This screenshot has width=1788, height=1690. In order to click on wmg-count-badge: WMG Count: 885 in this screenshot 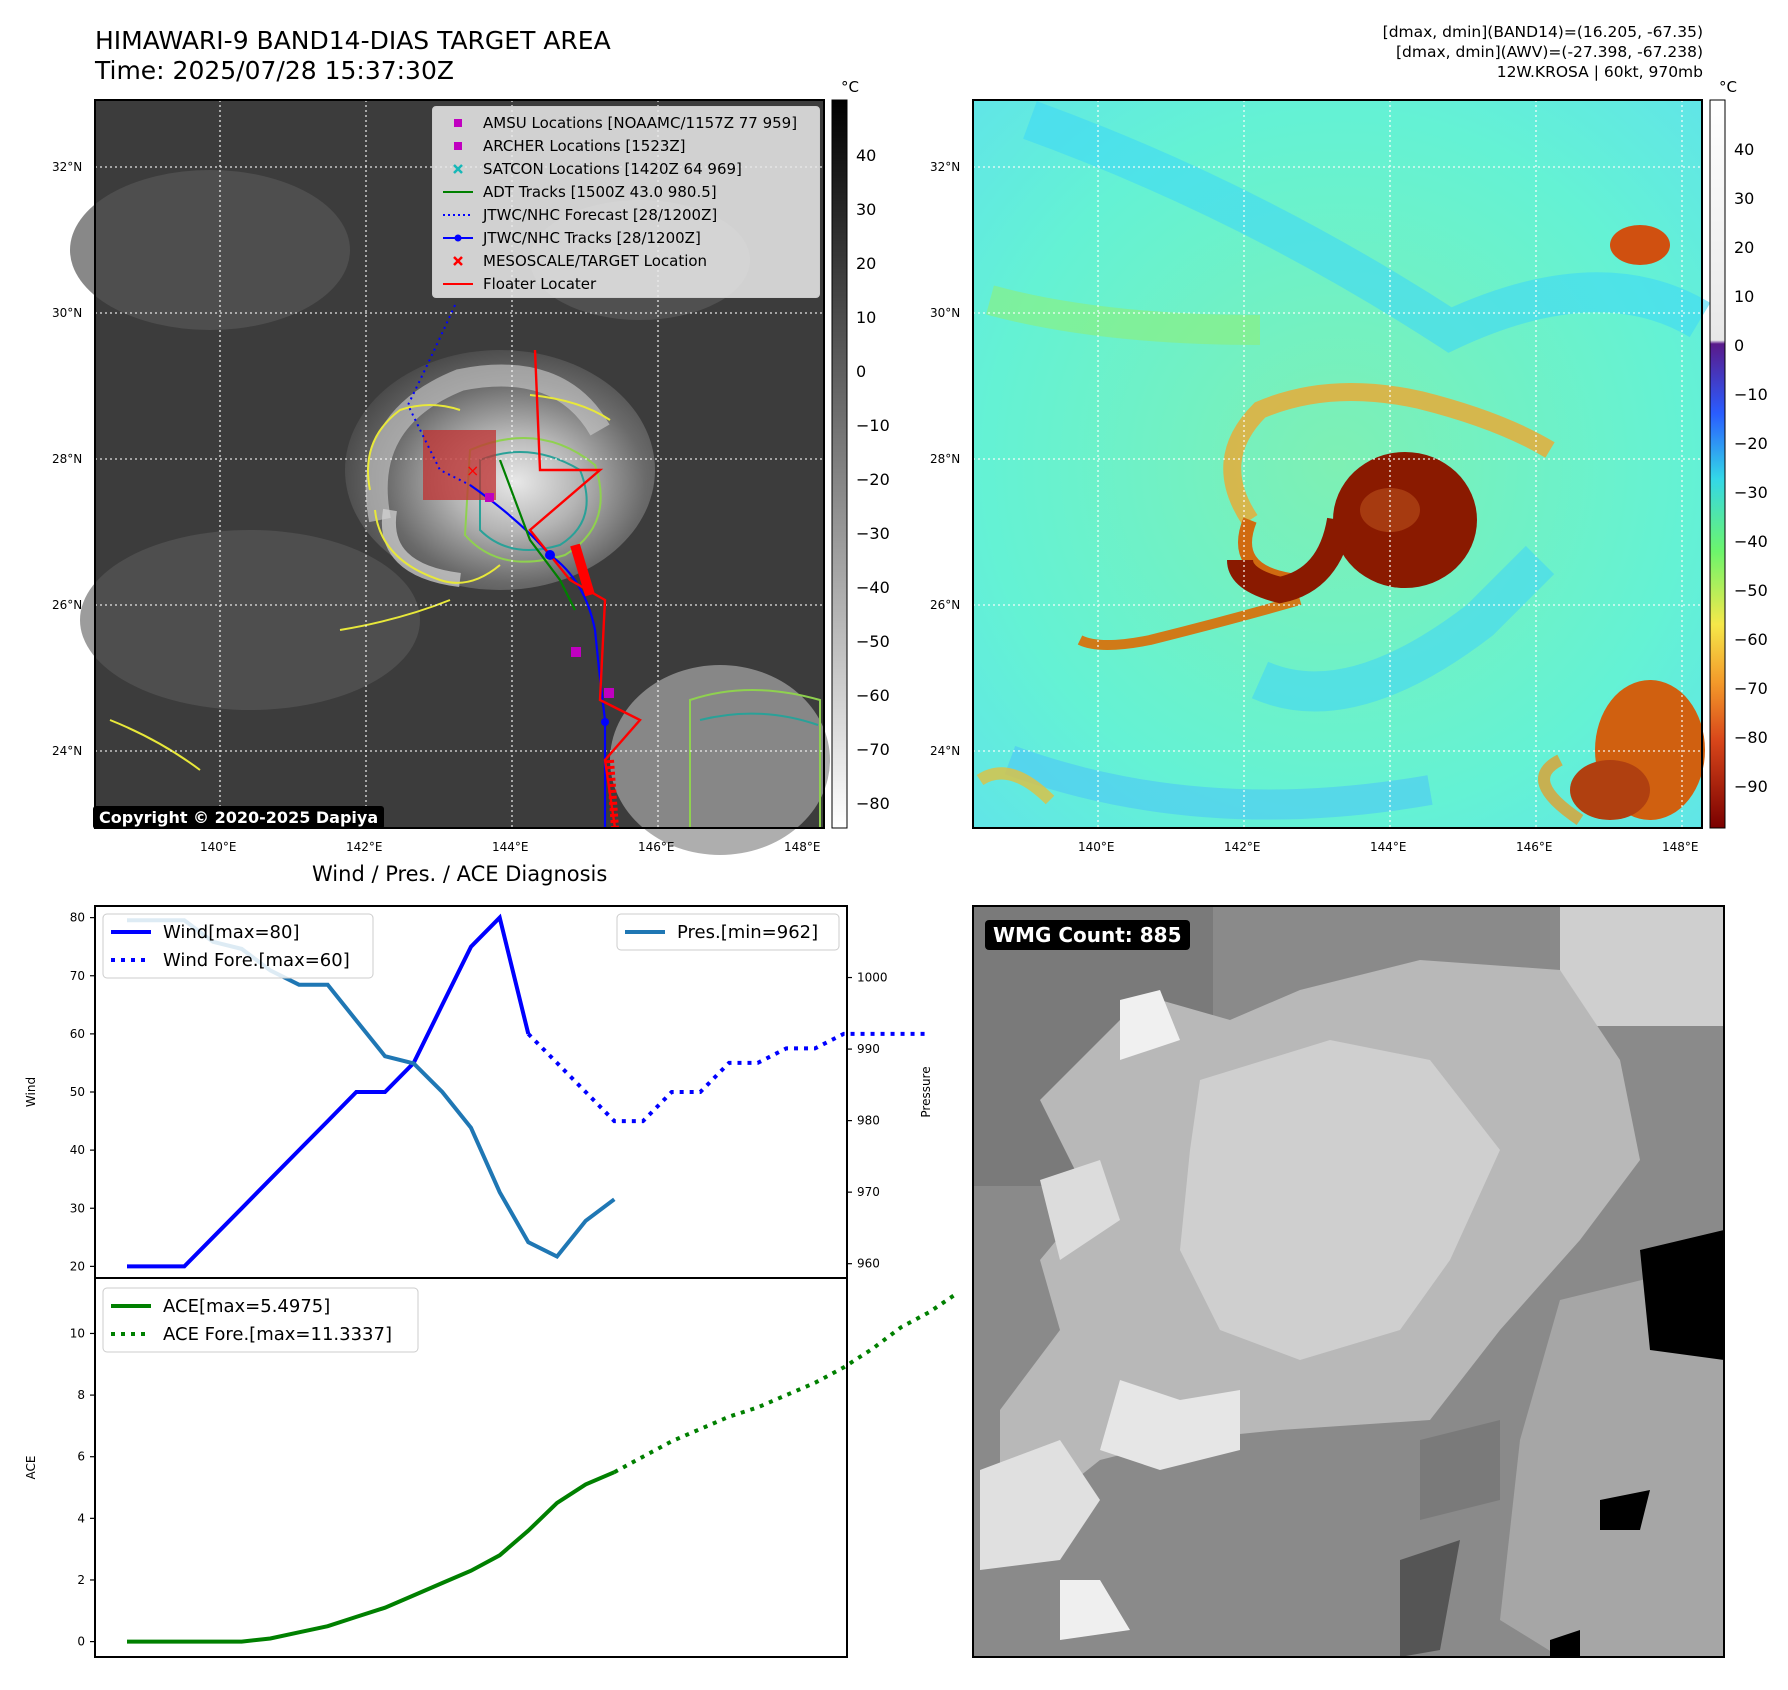, I will do `click(1087, 935)`.